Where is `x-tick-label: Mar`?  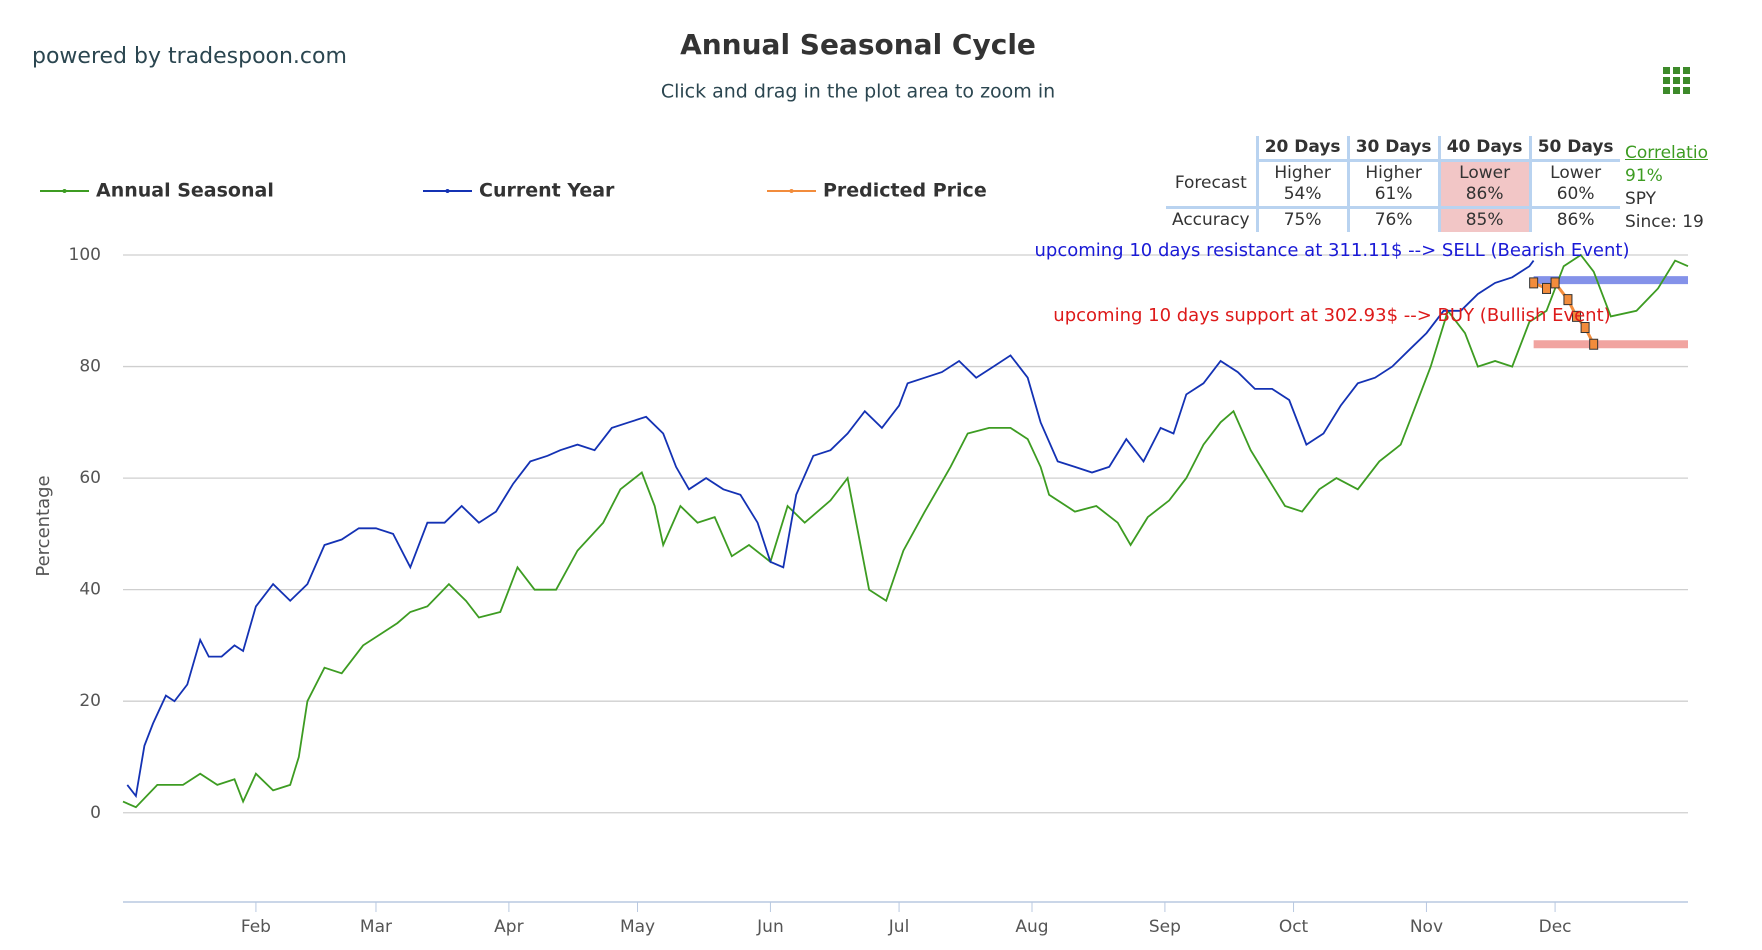 x-tick-label: Mar is located at coordinates (376, 927).